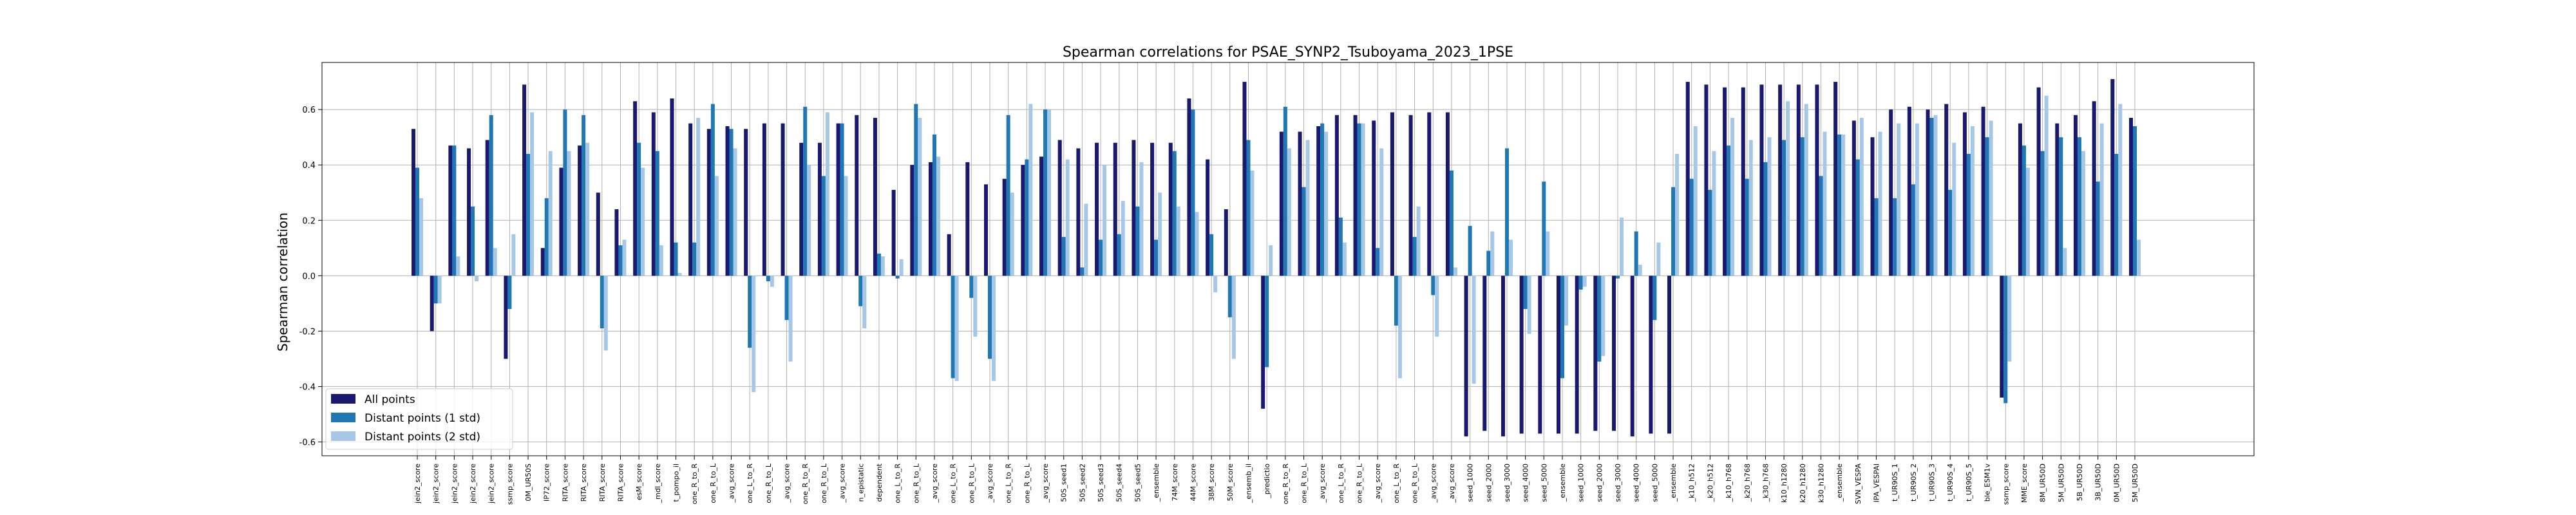  Describe the element at coordinates (620, 483) in the screenshot. I see `x-tick-label: RITA_score` at that location.